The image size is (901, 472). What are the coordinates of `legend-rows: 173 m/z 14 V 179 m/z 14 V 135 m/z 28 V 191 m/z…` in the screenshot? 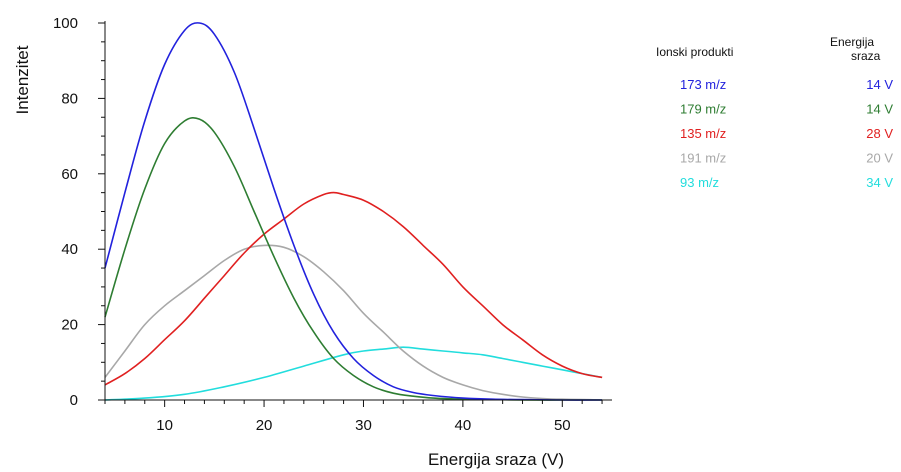 It's located at (786, 133).